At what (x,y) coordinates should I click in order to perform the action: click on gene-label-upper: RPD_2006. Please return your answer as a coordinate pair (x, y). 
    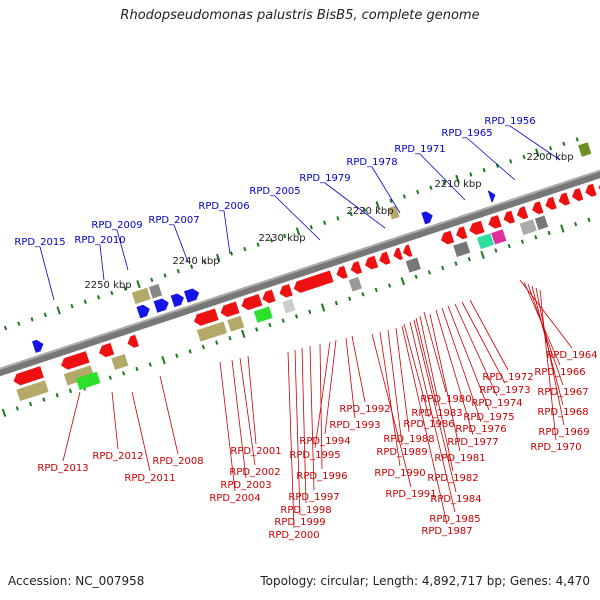
    Looking at the image, I should click on (223, 206).